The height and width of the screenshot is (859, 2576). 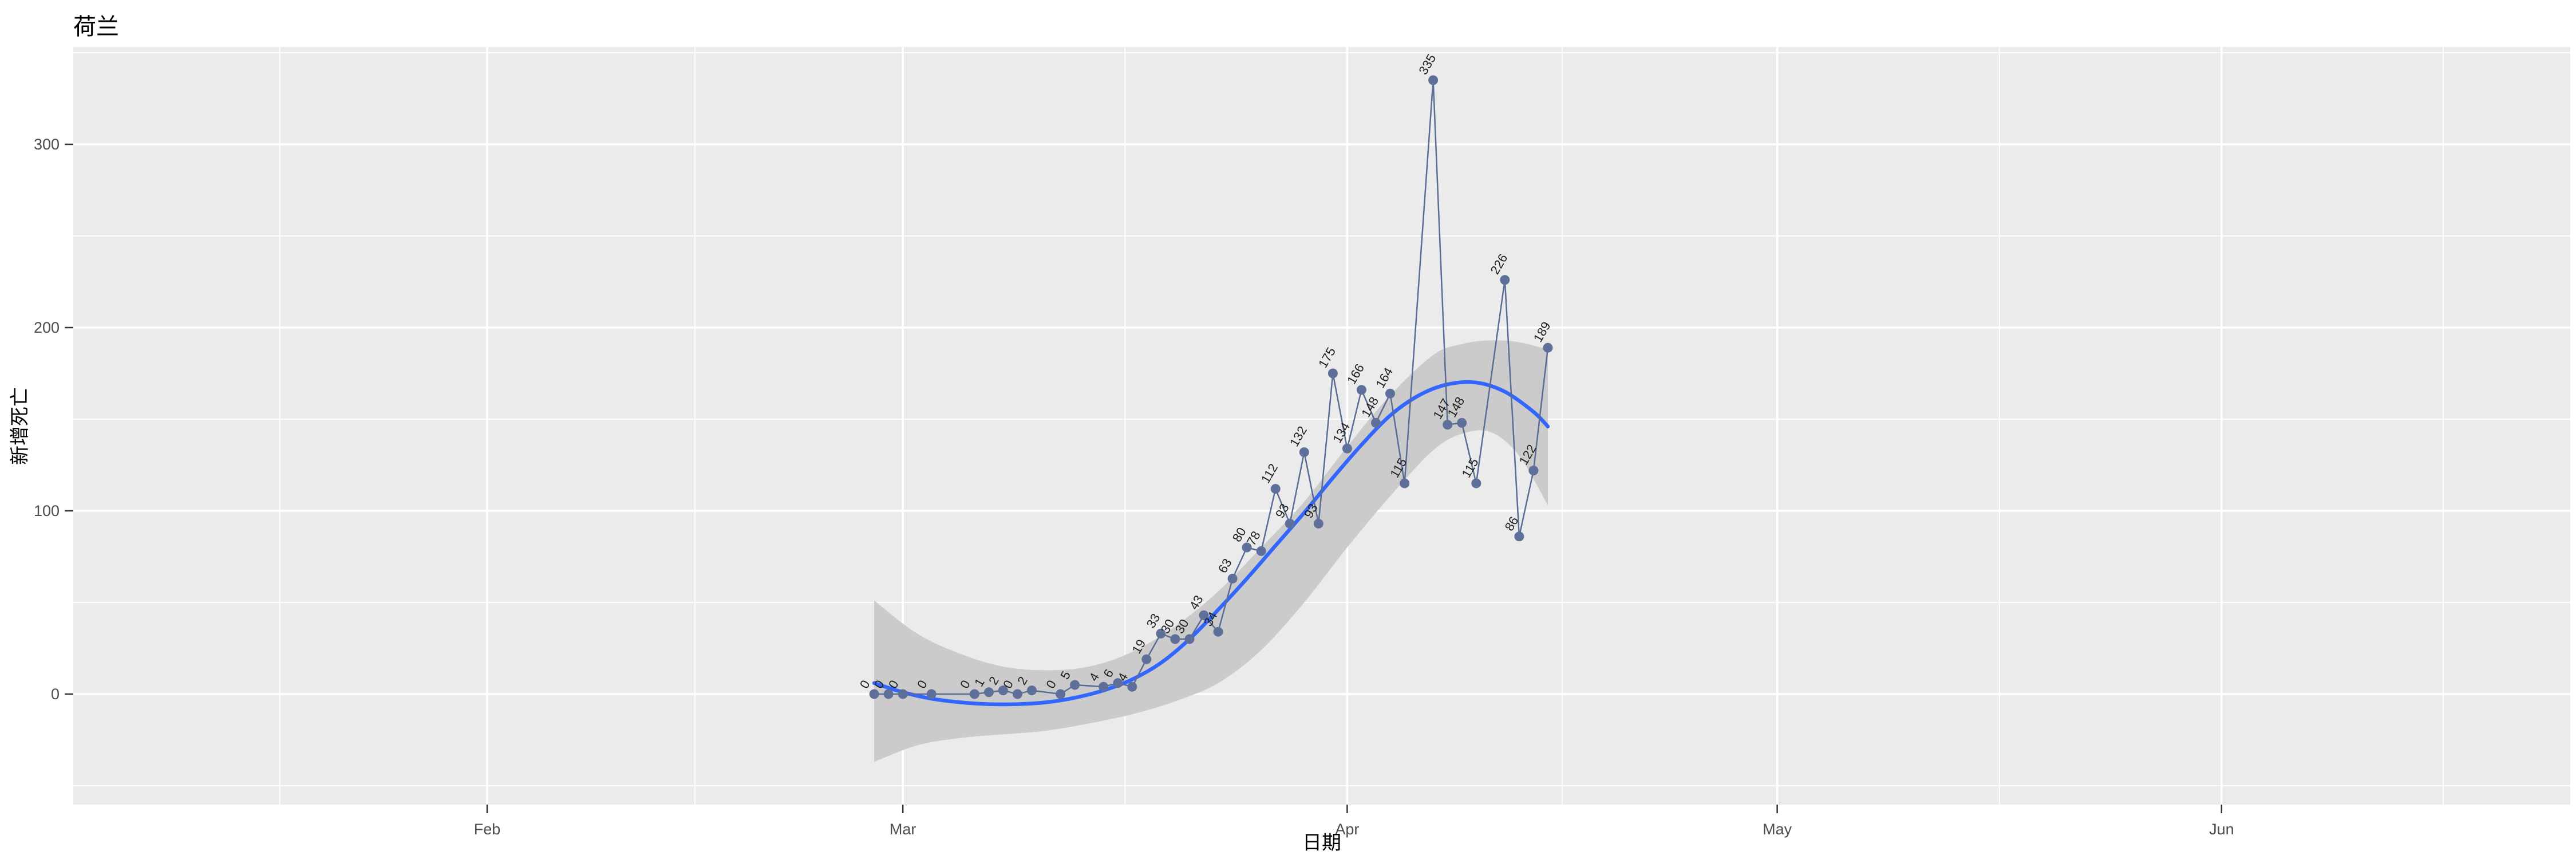 I want to click on x-tick-label: Jun, so click(x=2221, y=829).